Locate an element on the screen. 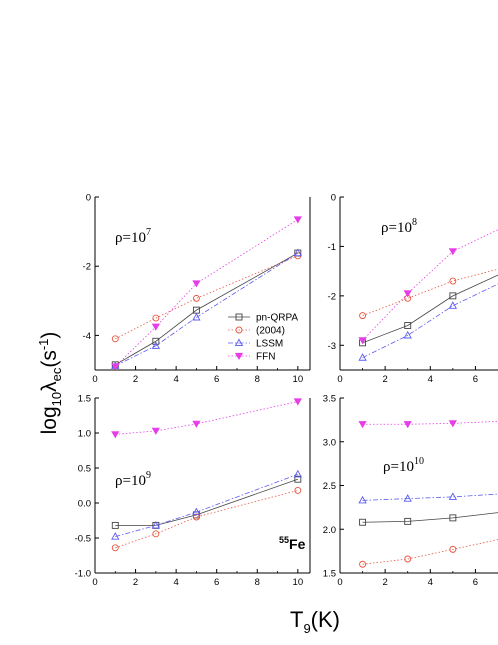  legend-label: FFN is located at coordinates (265, 357).